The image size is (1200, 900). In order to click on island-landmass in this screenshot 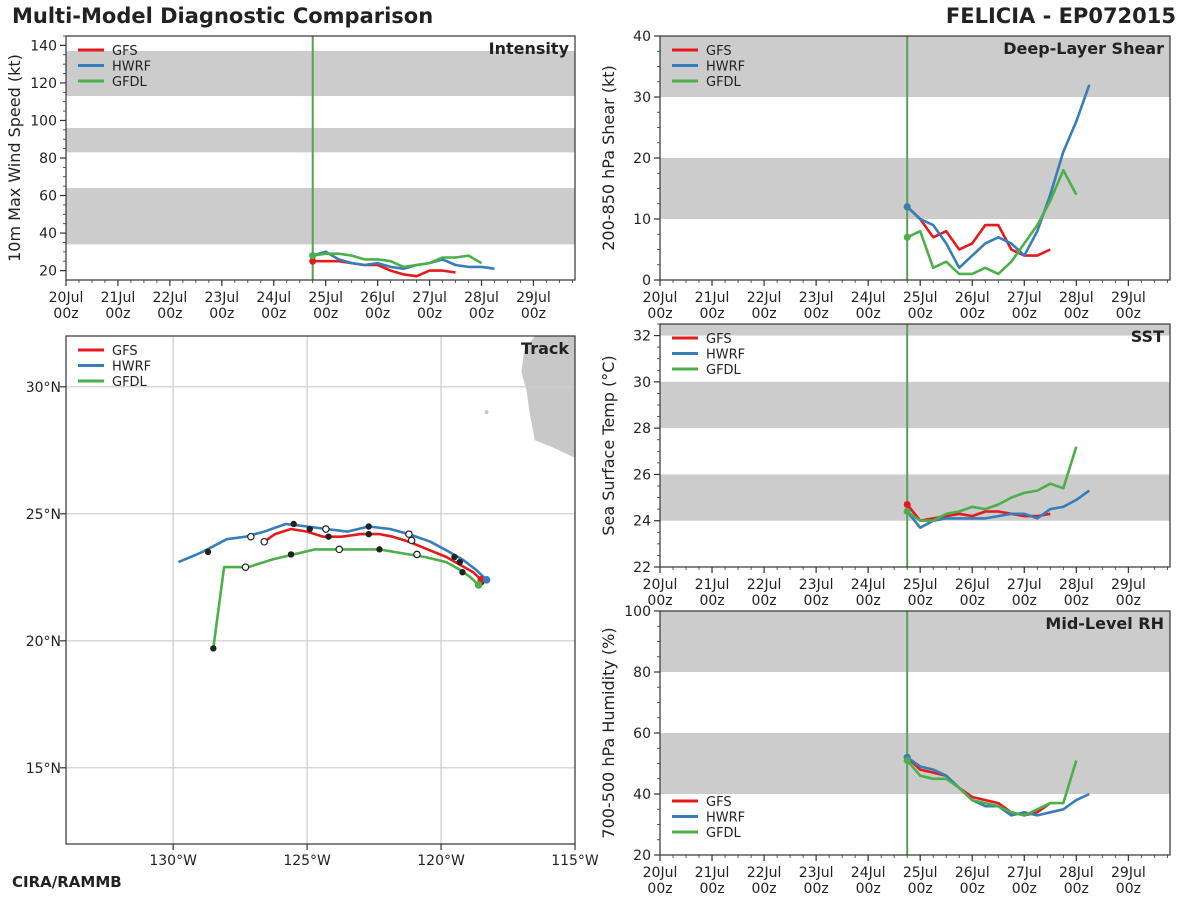, I will do `click(486, 412)`.